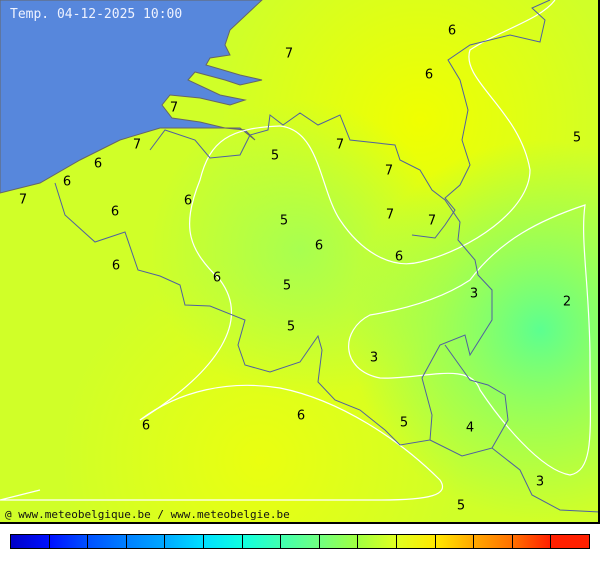  What do you see at coordinates (470, 428) in the screenshot?
I see `temperature-value: 4` at bounding box center [470, 428].